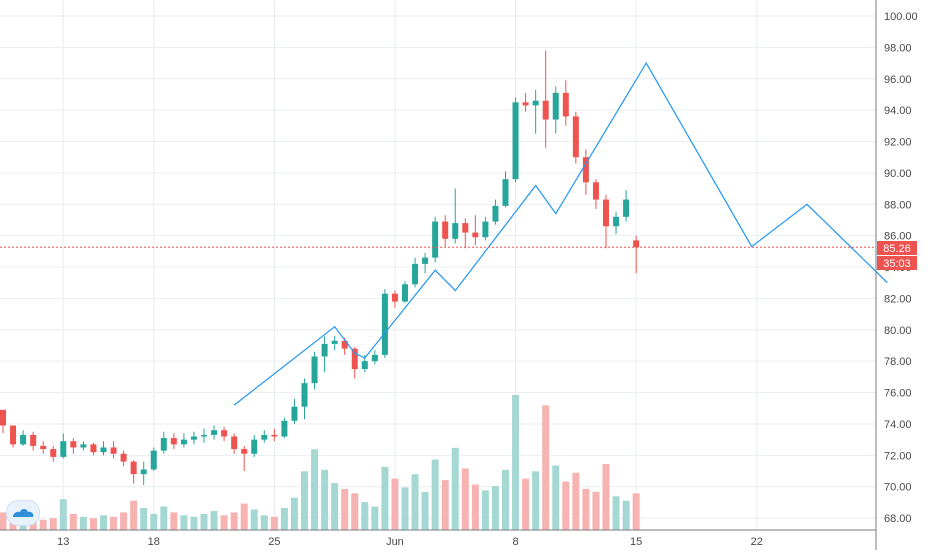 The image size is (932, 555). Describe the element at coordinates (898, 143) in the screenshot. I see `y-tick-label: 92.00` at that location.